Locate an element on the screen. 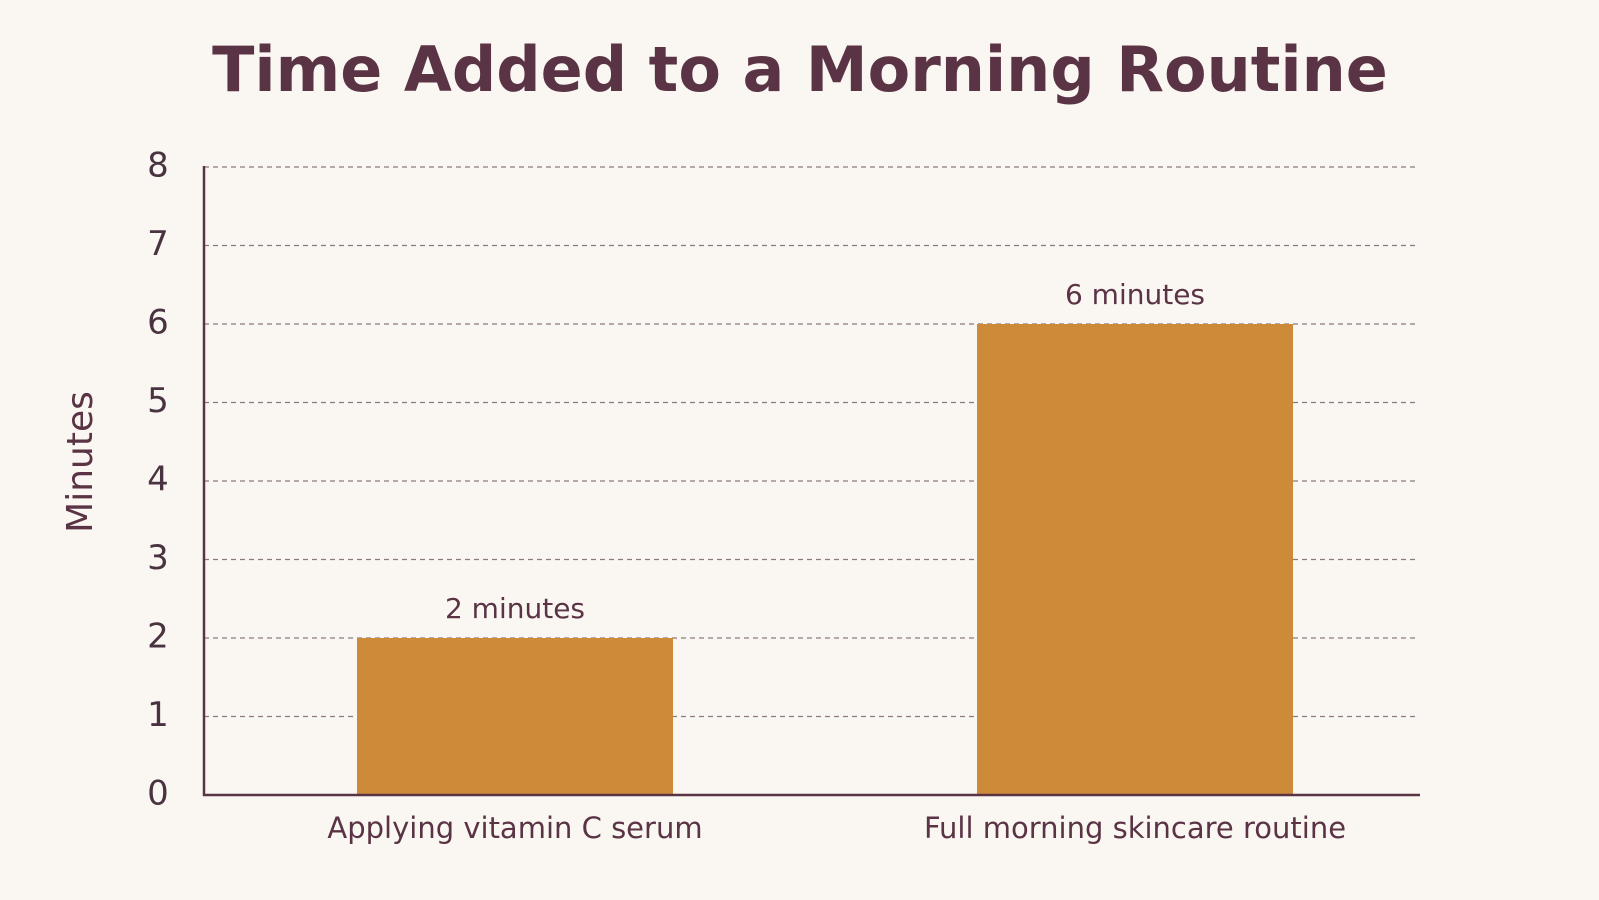  y-tick-label: 7 is located at coordinates (158, 244).